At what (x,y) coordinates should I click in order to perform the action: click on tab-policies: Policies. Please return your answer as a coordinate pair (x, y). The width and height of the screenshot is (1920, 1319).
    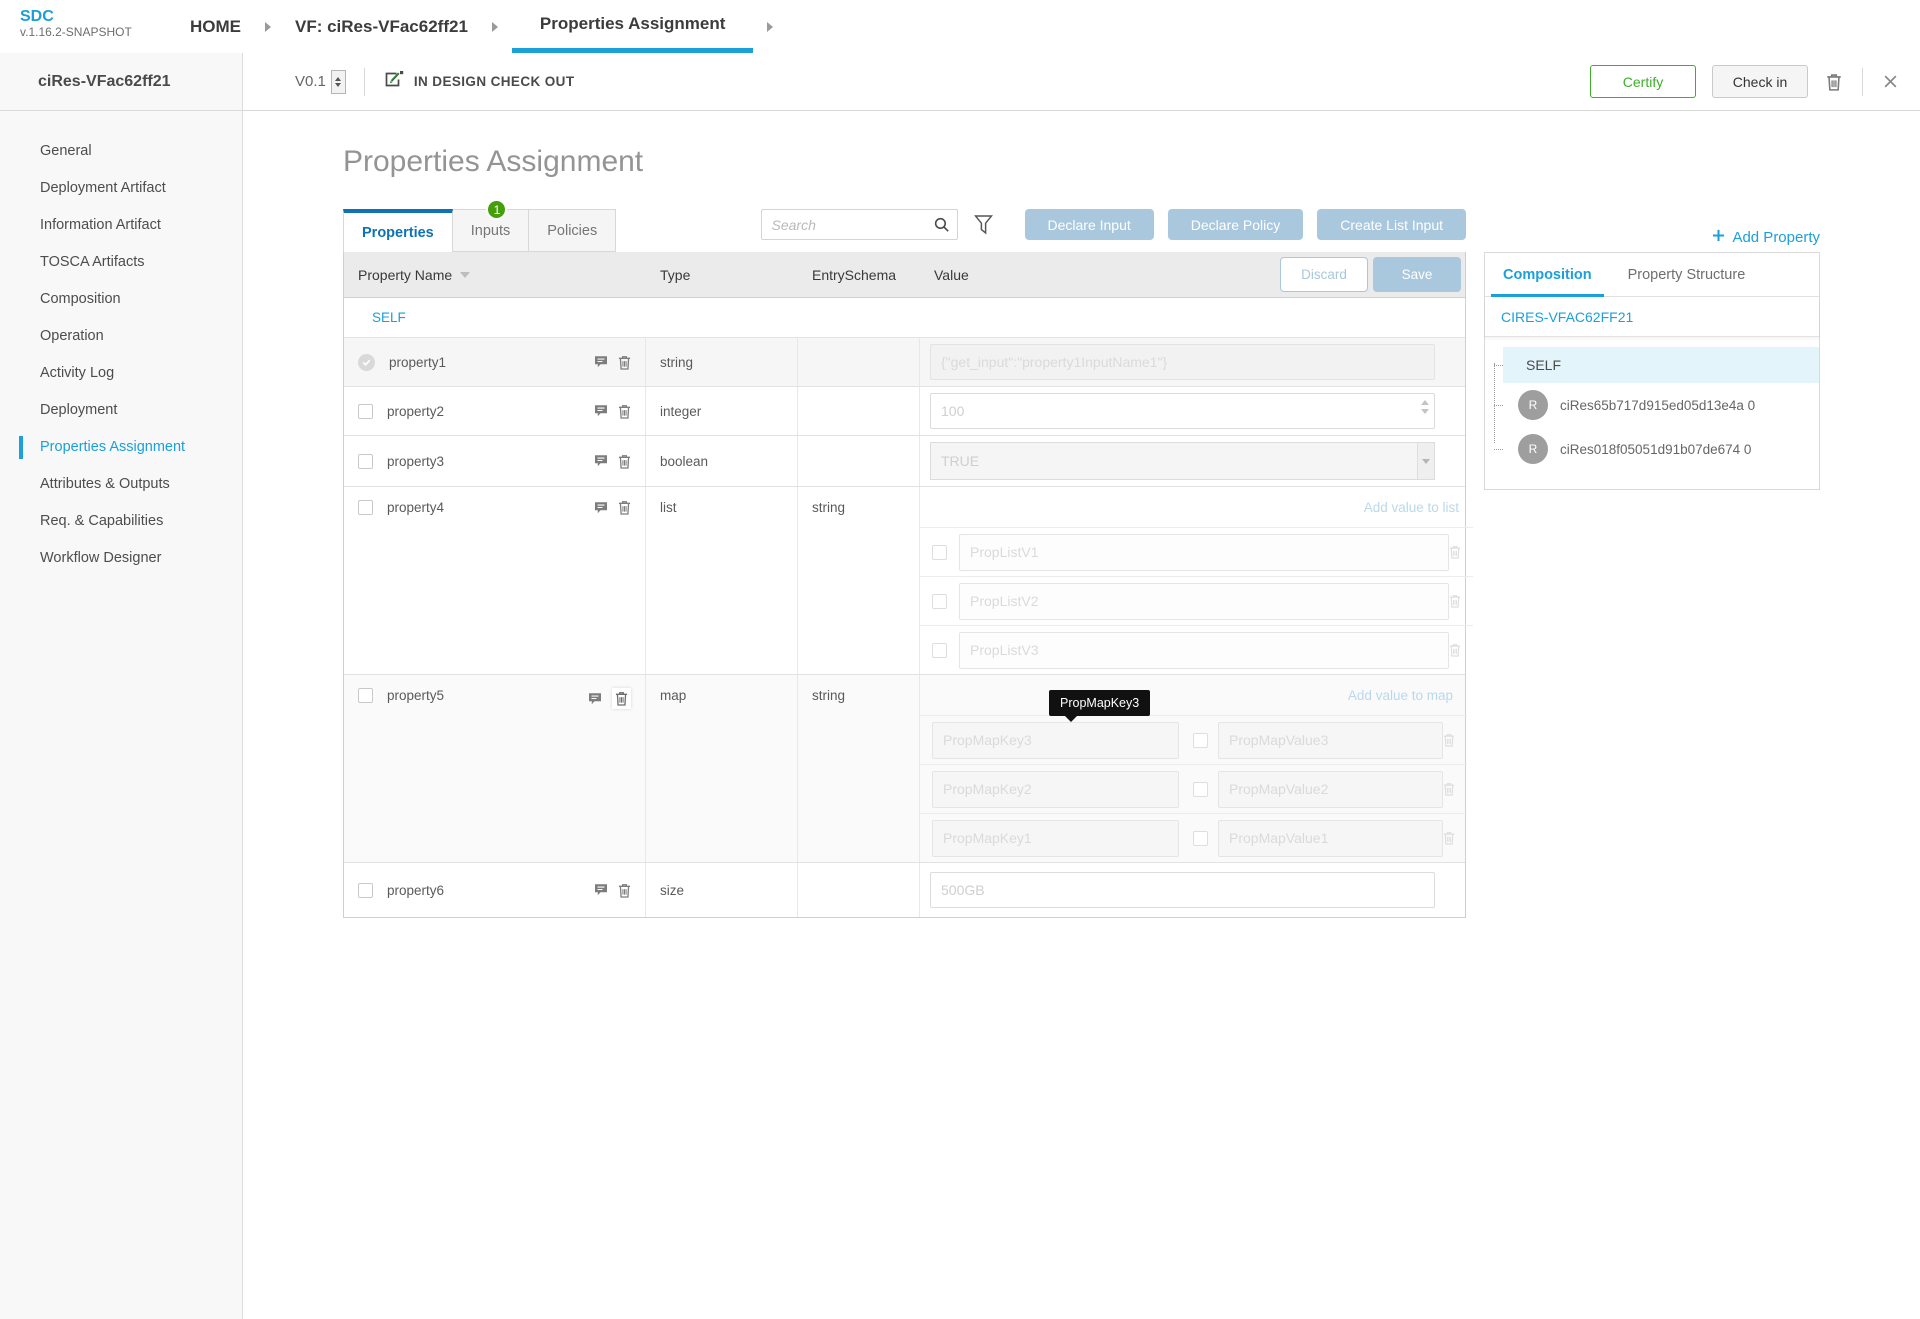
    Looking at the image, I should click on (573, 230).